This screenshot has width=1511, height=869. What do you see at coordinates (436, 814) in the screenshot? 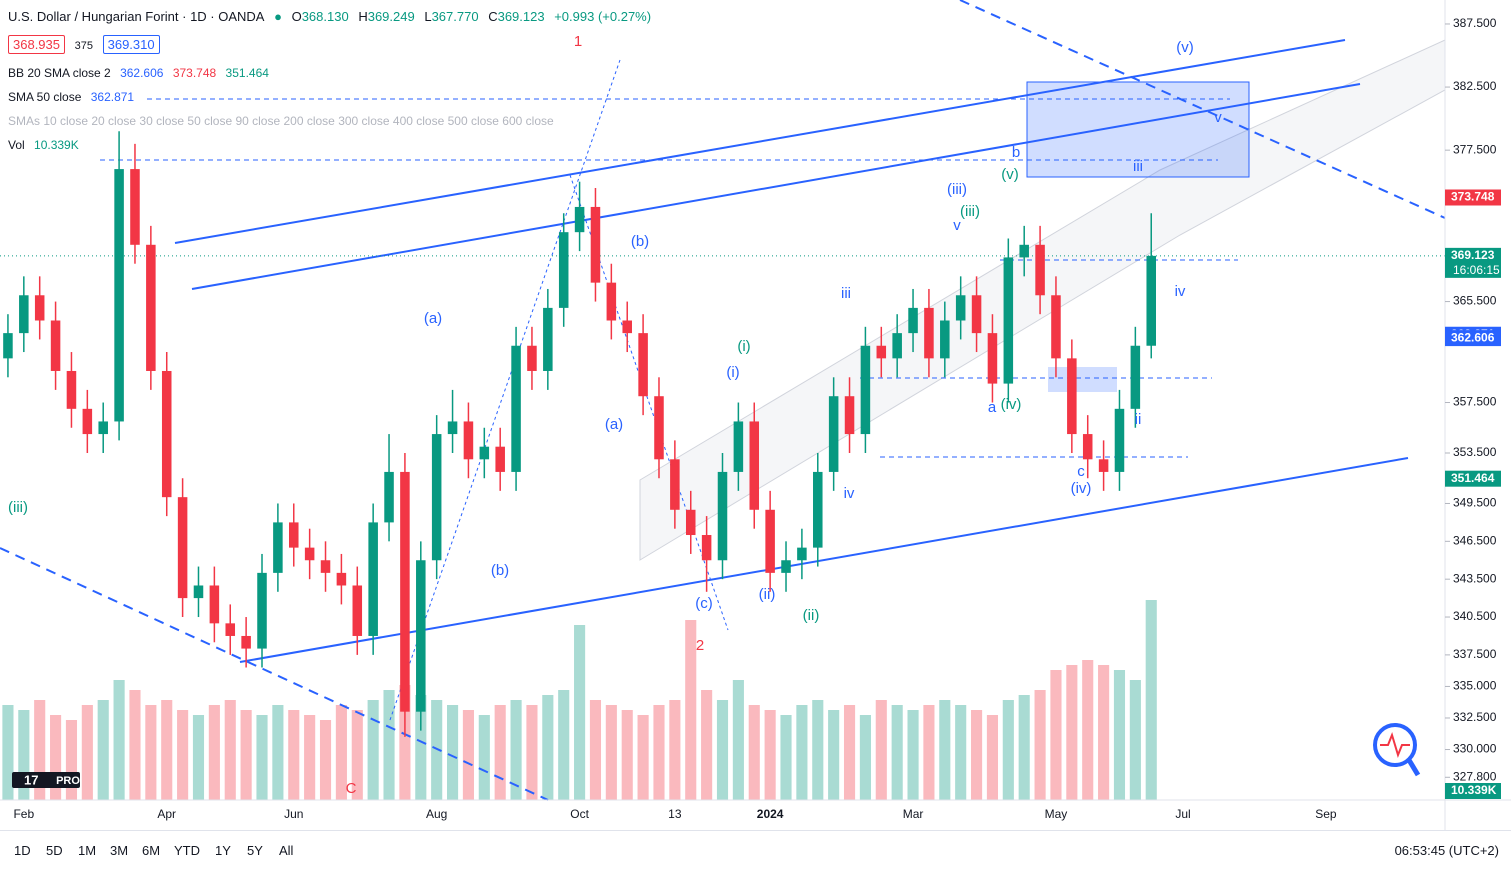
I see `x-tick-label: Aug` at bounding box center [436, 814].